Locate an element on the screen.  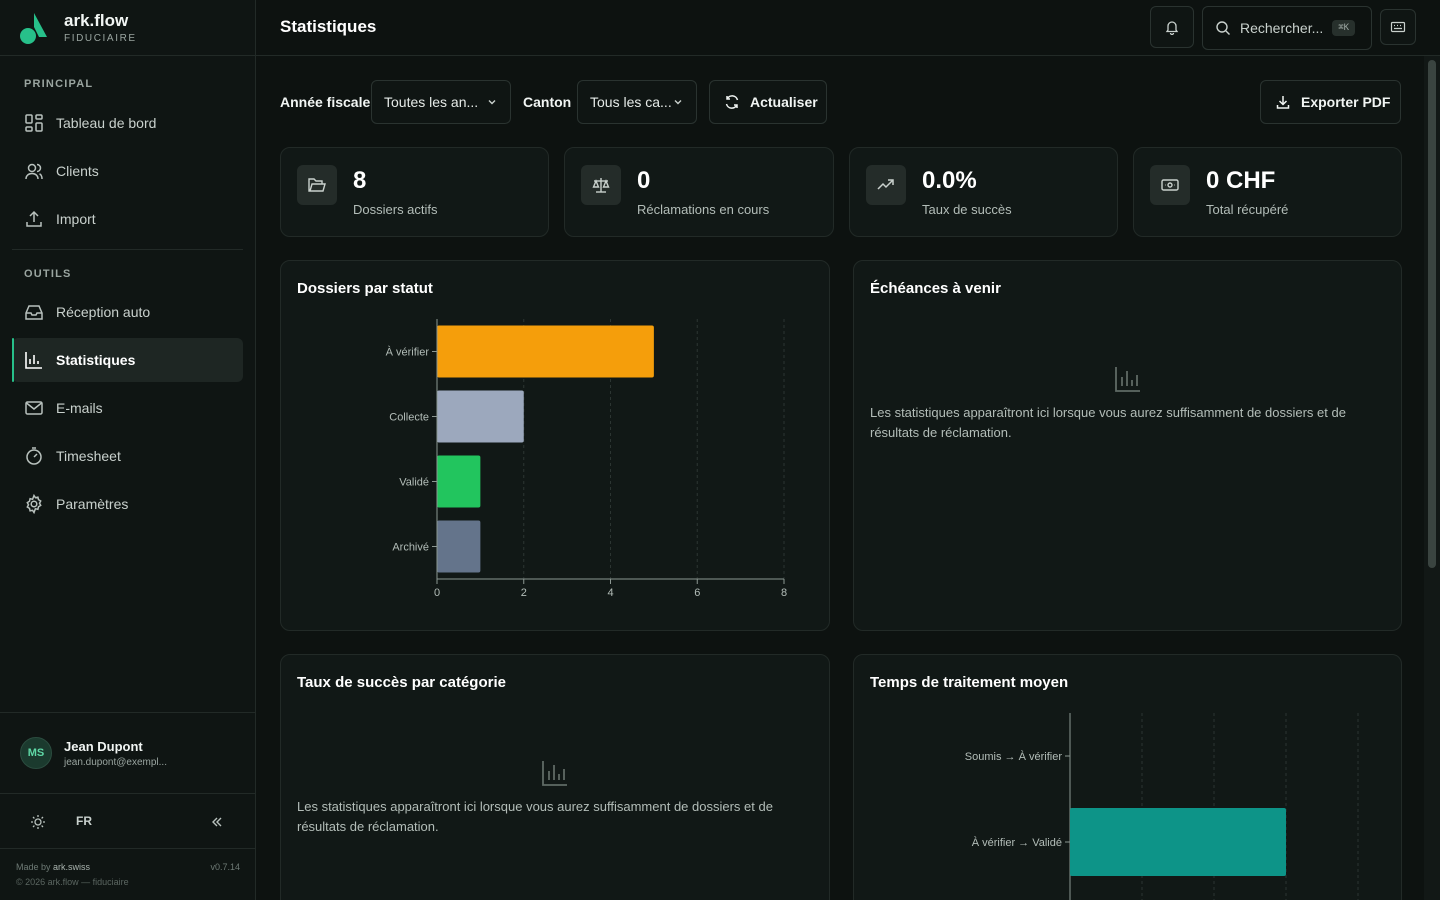
sidebar-item-label: Réception auto is located at coordinates (103, 312).